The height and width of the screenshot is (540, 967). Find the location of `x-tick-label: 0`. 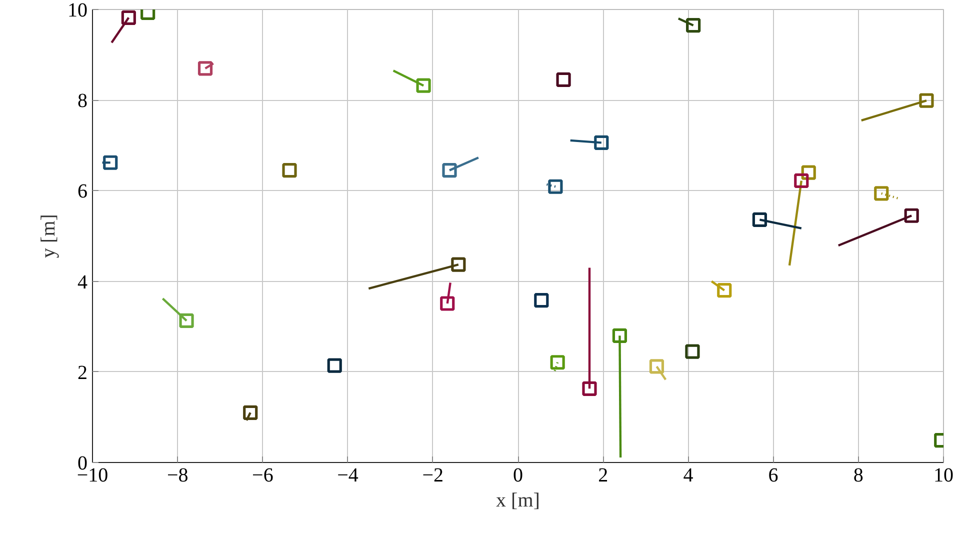

x-tick-label: 0 is located at coordinates (518, 475).